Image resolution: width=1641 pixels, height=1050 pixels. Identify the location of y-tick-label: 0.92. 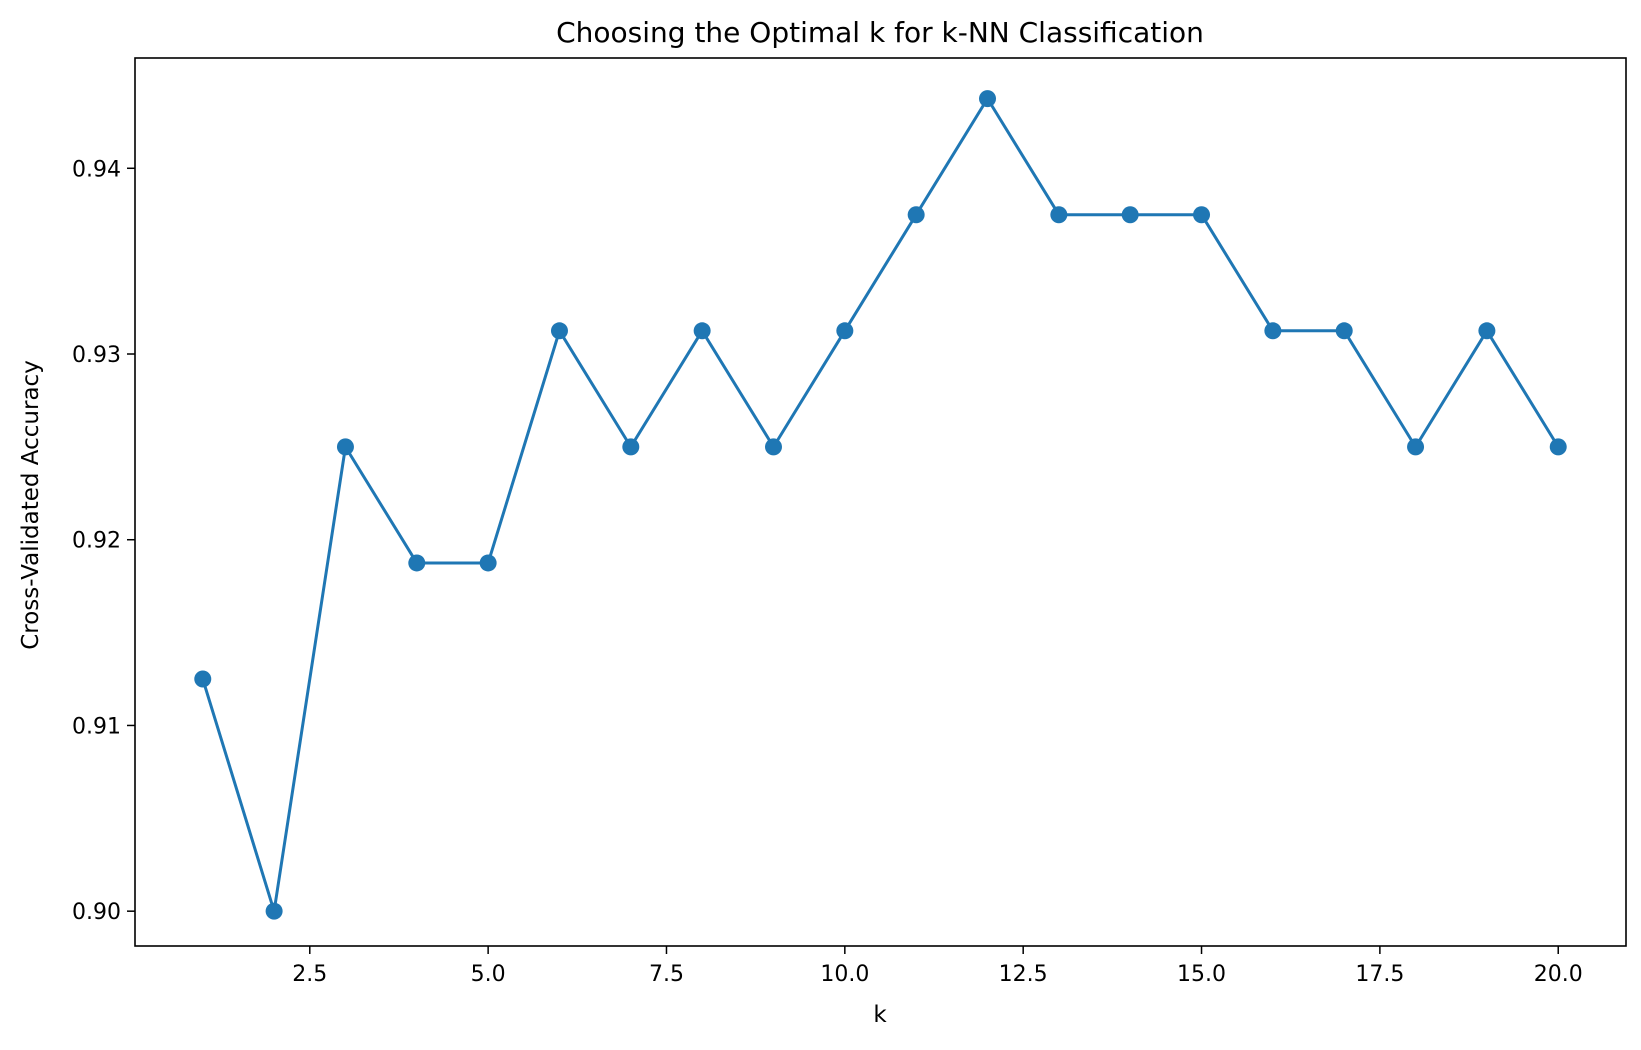
(96, 541).